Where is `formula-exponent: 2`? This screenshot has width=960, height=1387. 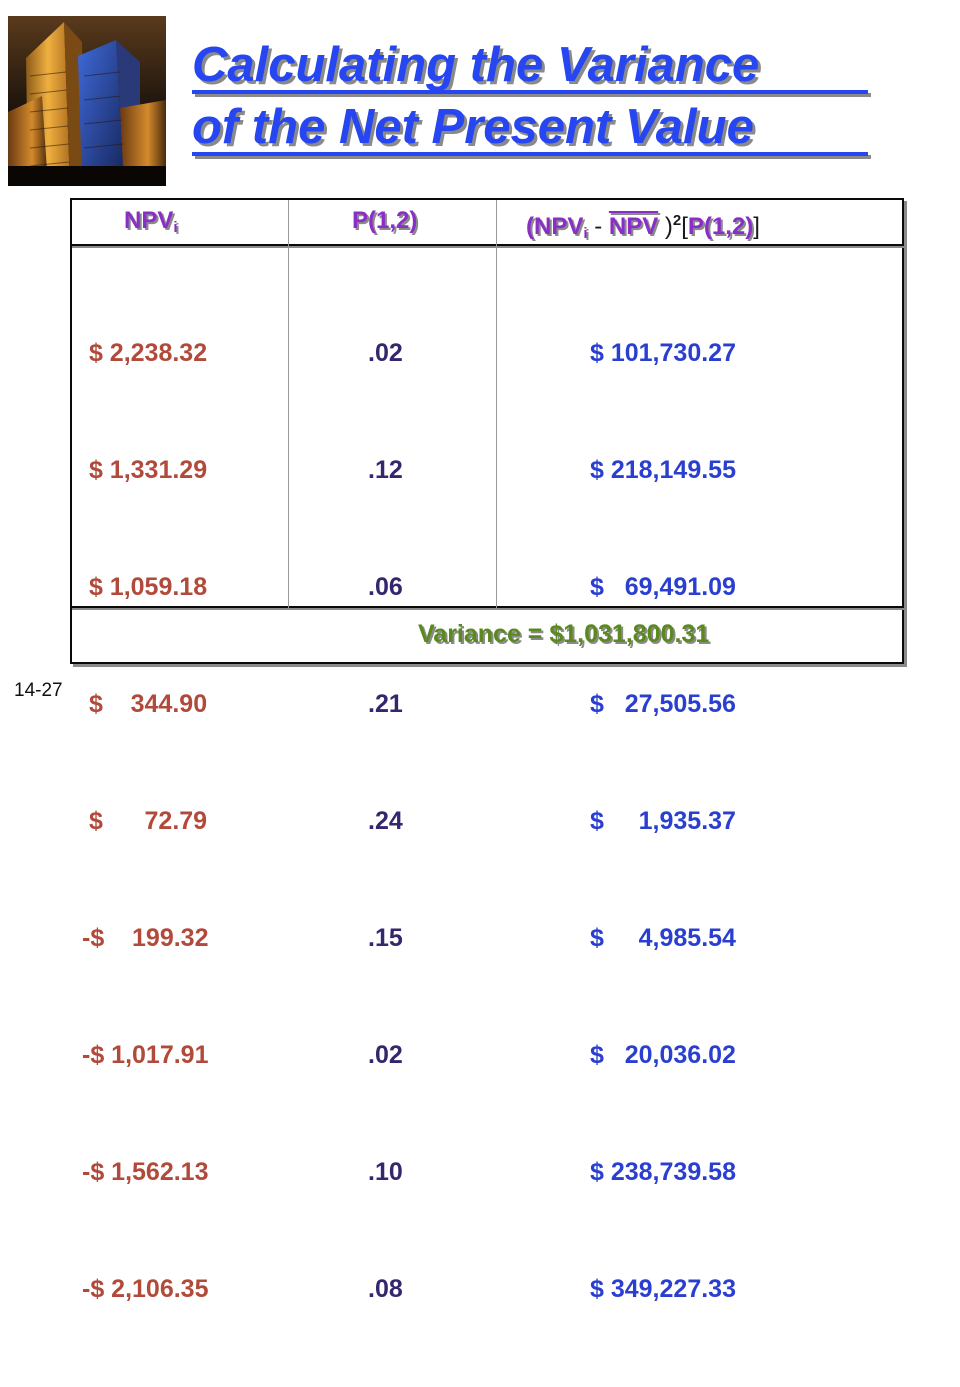 formula-exponent: 2 is located at coordinates (677, 220).